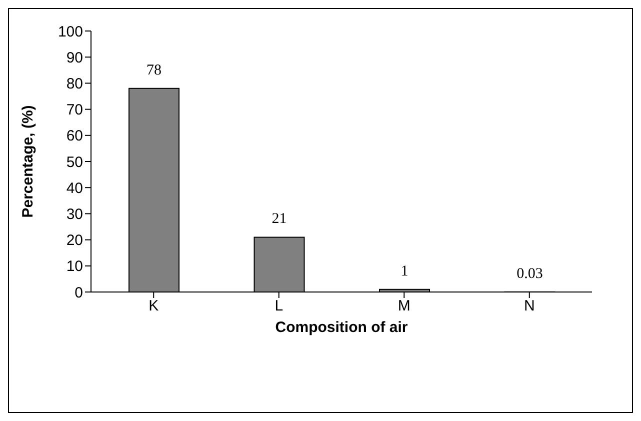 This screenshot has width=641, height=421. What do you see at coordinates (154, 70) in the screenshot?
I see `data-label: 78` at bounding box center [154, 70].